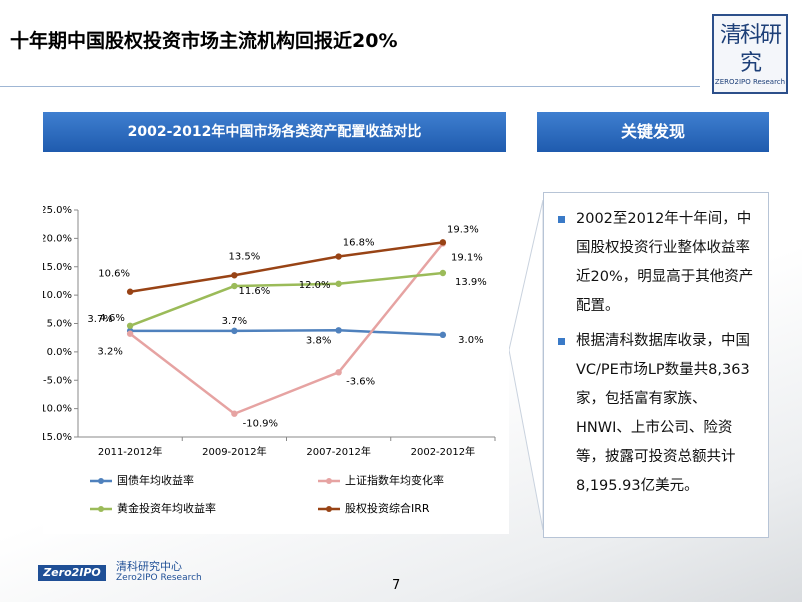 The width and height of the screenshot is (802, 602). I want to click on data-label: 3.0%, so click(470, 340).